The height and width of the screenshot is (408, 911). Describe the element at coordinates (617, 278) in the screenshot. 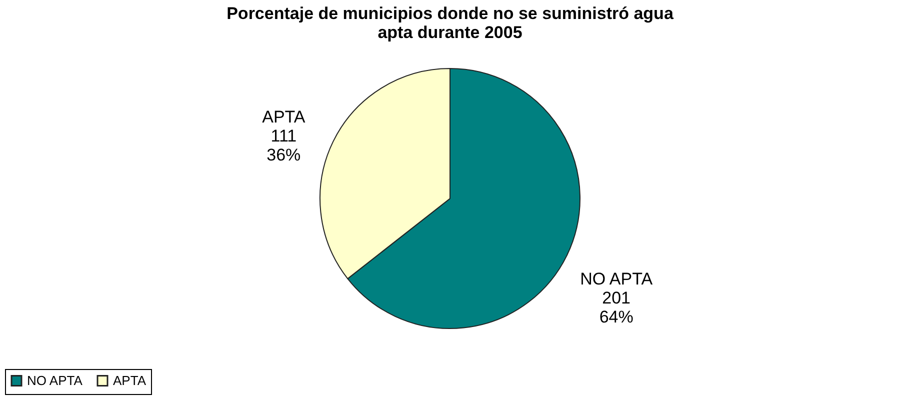

I see `slice-label: NO APTA` at that location.